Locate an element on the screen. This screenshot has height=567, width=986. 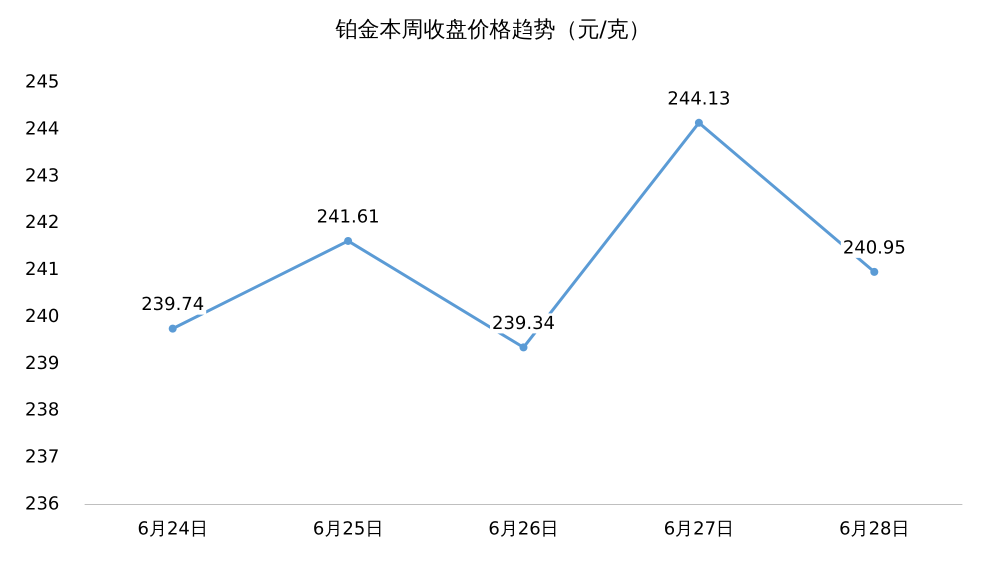
data-label: 244.13 is located at coordinates (698, 99).